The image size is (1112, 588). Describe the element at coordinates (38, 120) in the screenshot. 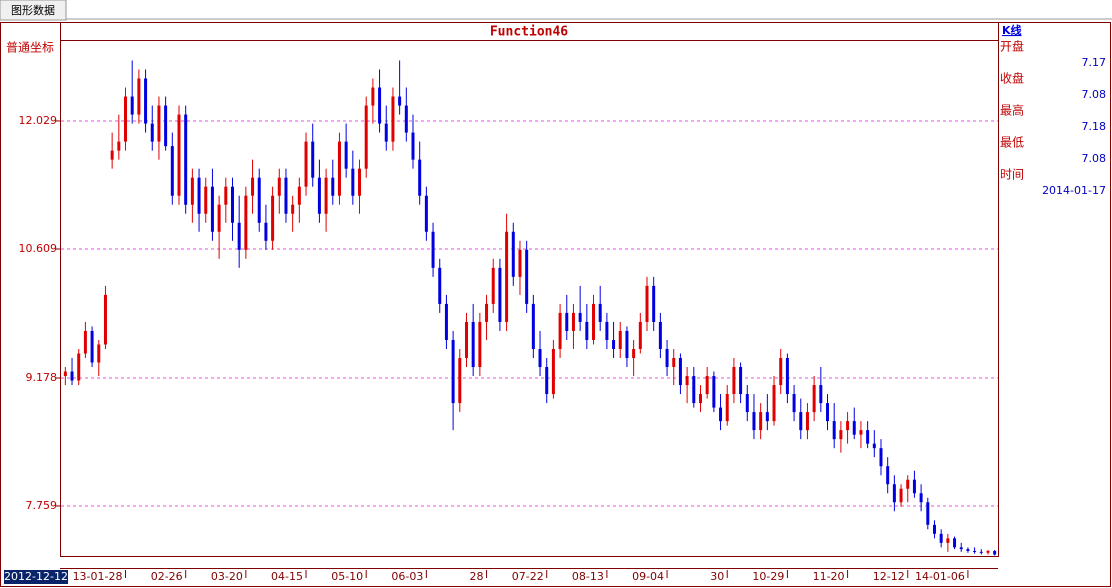

I see `y-tick-label: 12.029` at that location.